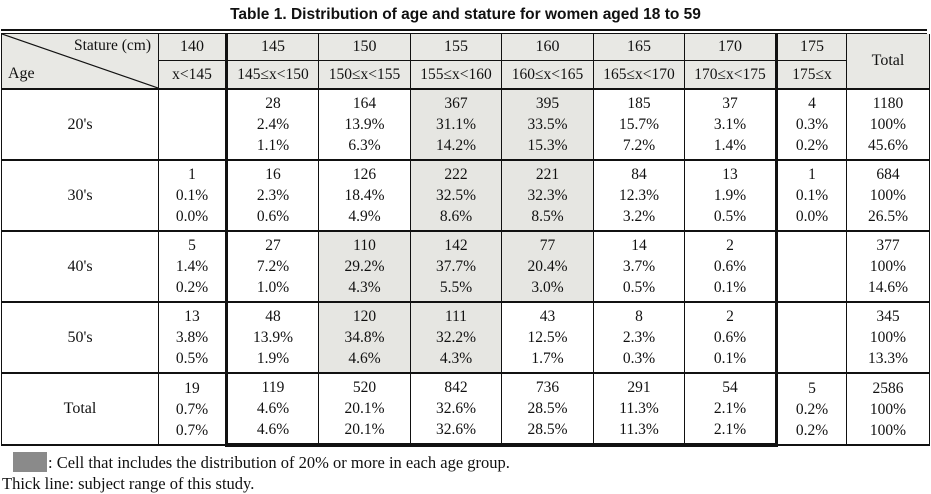 The image size is (931, 494). I want to click on data-cell: 2 0.6% 0.1%, so click(730, 266).